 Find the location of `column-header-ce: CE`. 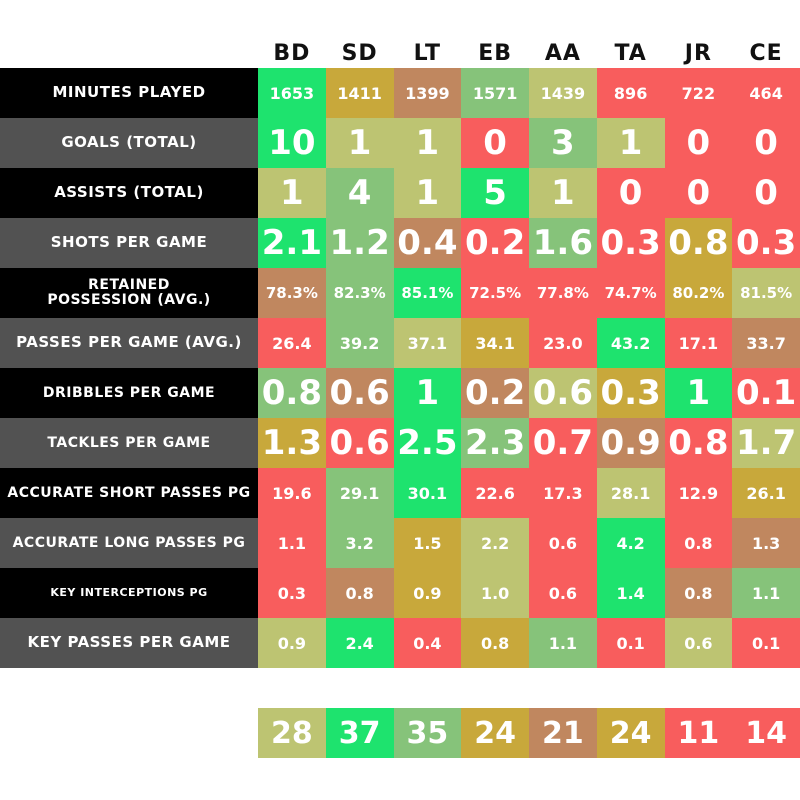

column-header-ce: CE is located at coordinates (766, 53).